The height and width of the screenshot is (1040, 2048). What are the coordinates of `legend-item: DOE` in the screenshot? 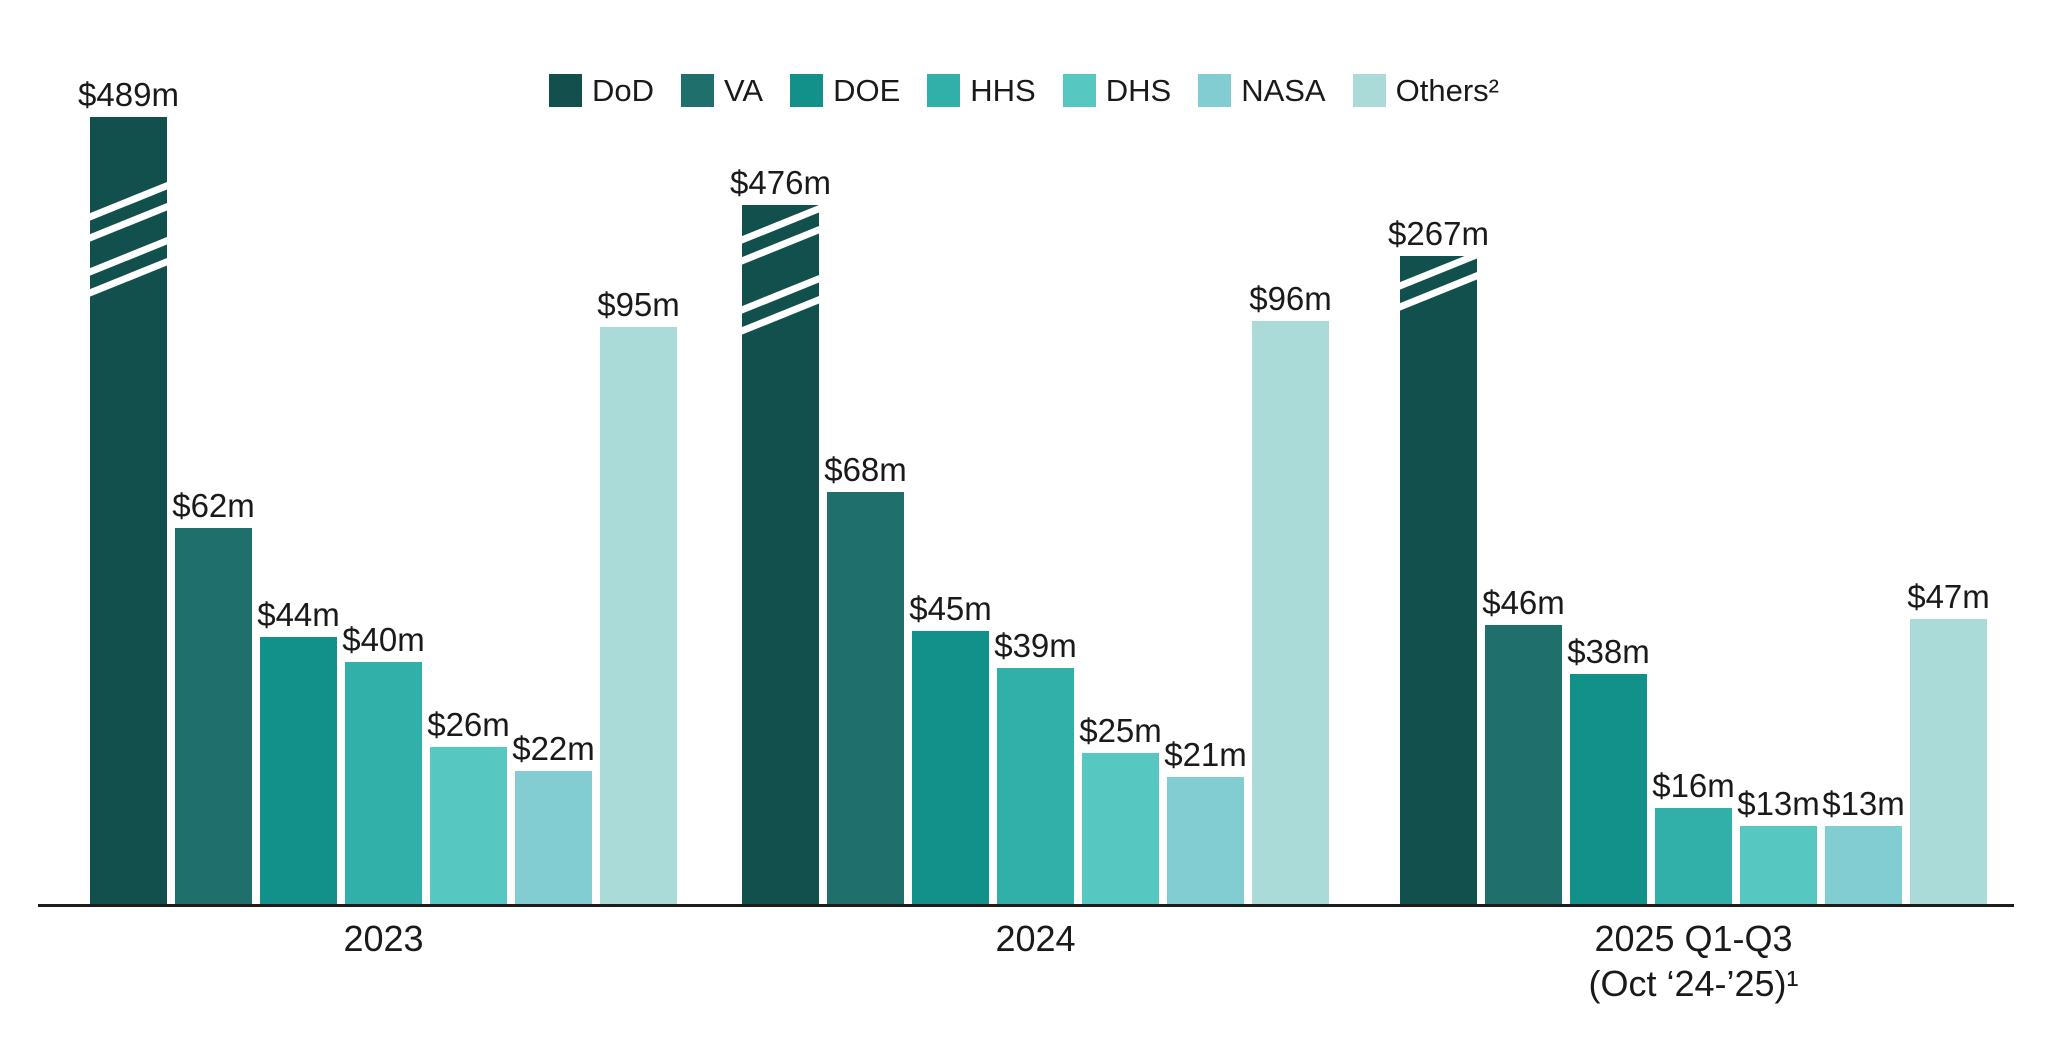 It's located at (845, 90).